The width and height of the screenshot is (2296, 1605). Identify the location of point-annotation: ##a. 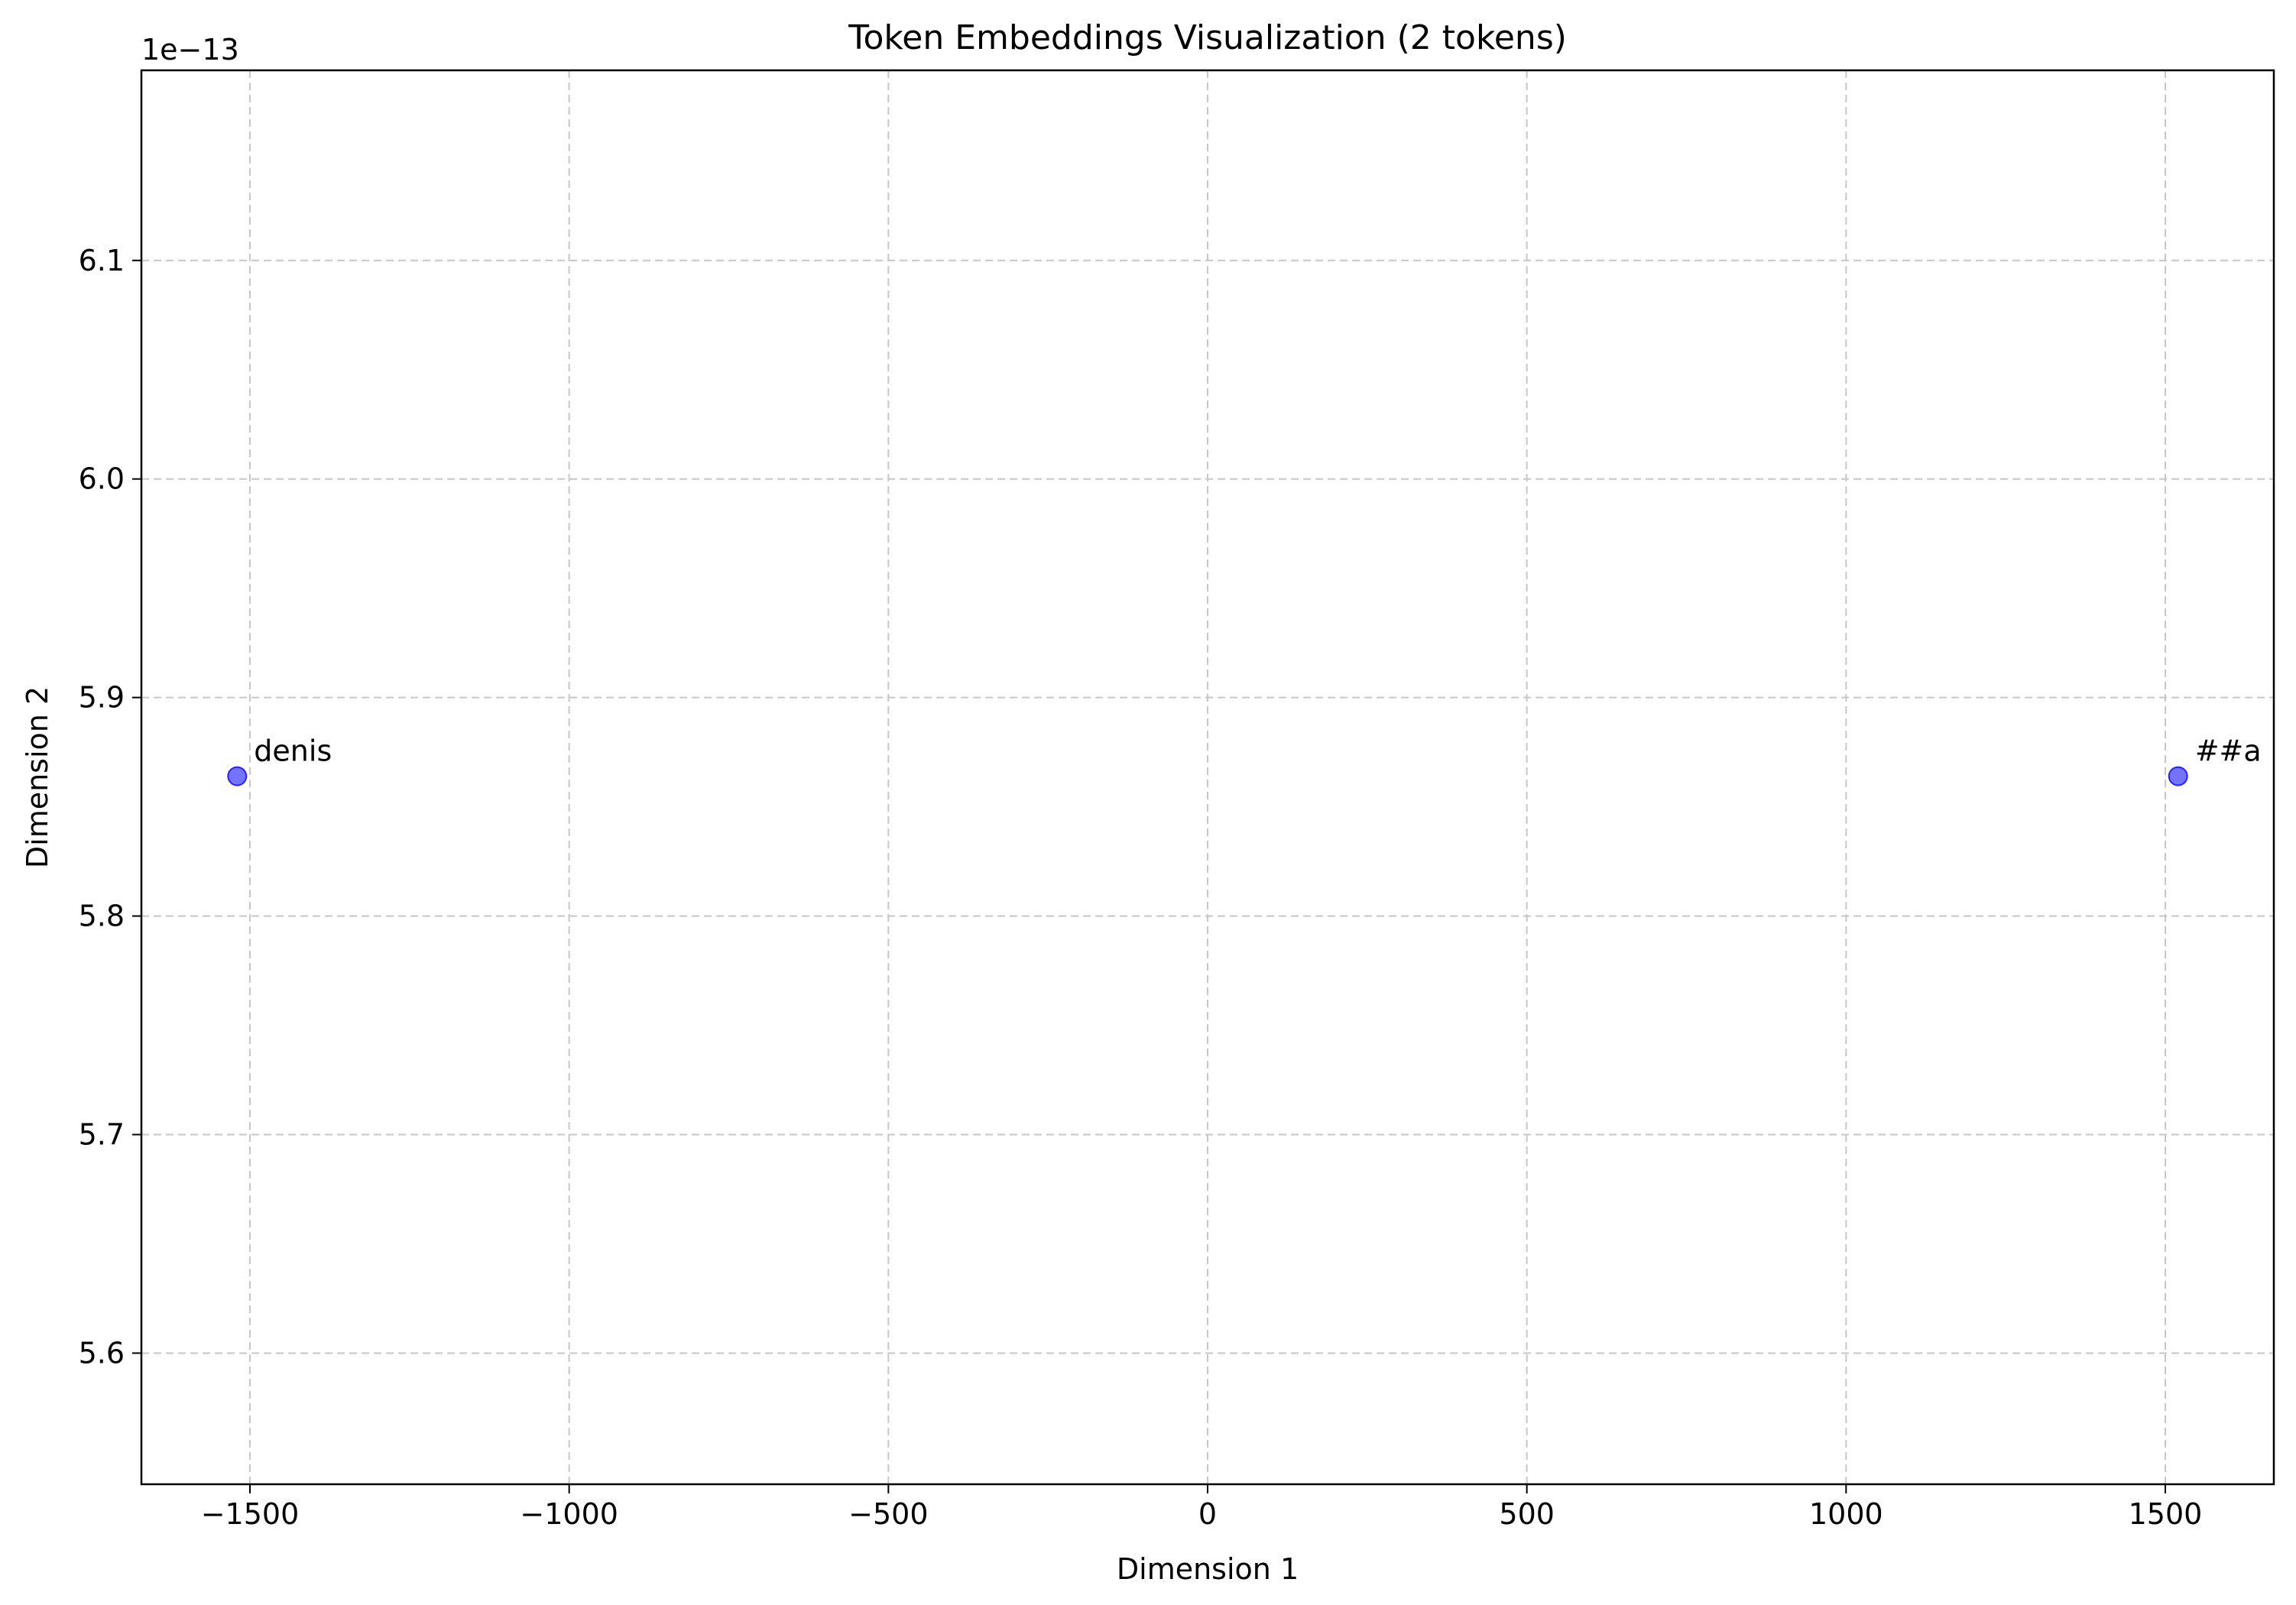
(2228, 751).